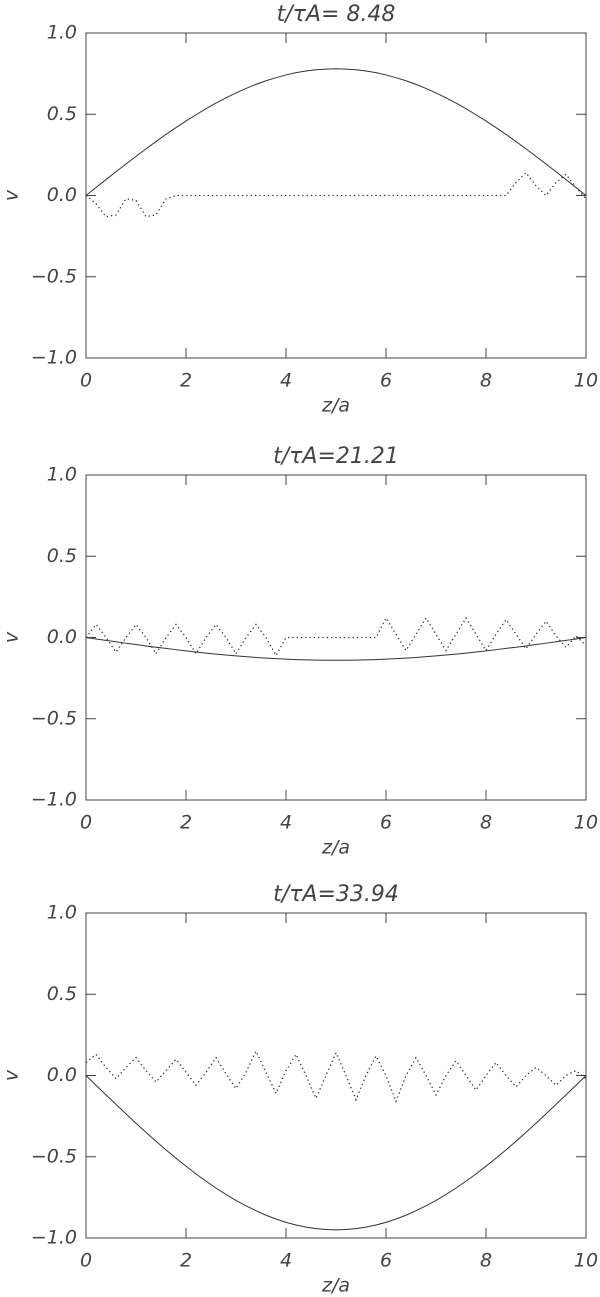 The height and width of the screenshot is (1297, 600). I want to click on chart-title: t/τA=21.21, so click(336, 456).